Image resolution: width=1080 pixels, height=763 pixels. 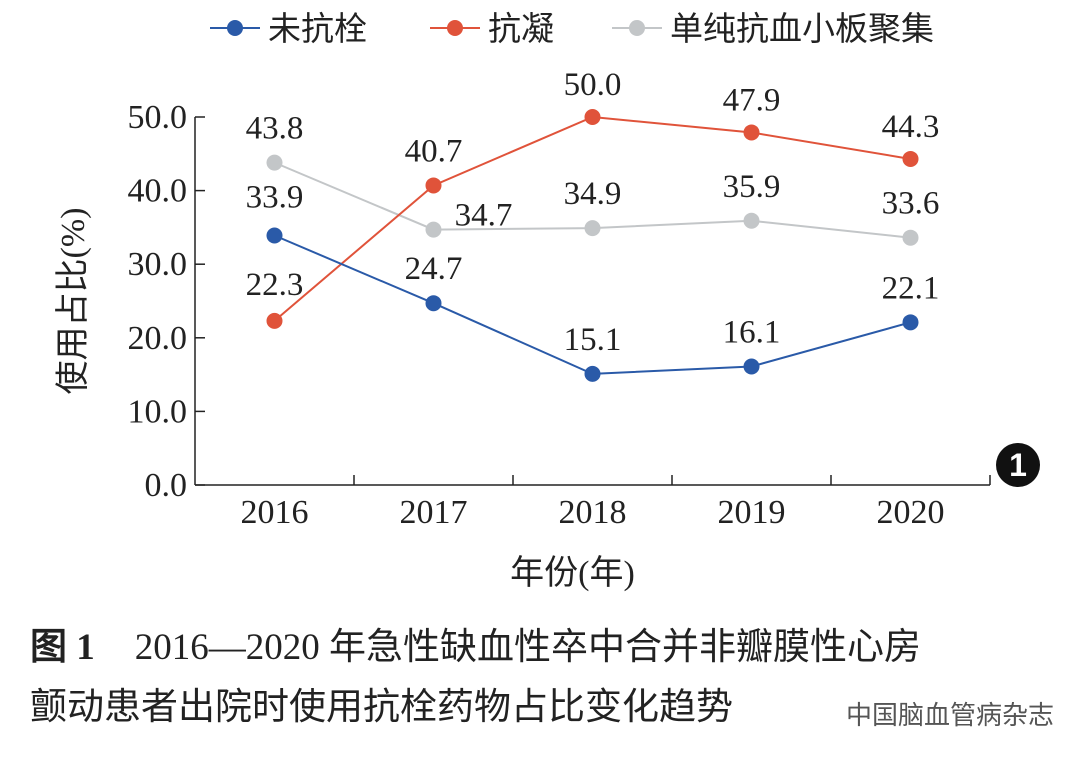 I want to click on legend-label: 未抗栓, so click(x=317, y=29).